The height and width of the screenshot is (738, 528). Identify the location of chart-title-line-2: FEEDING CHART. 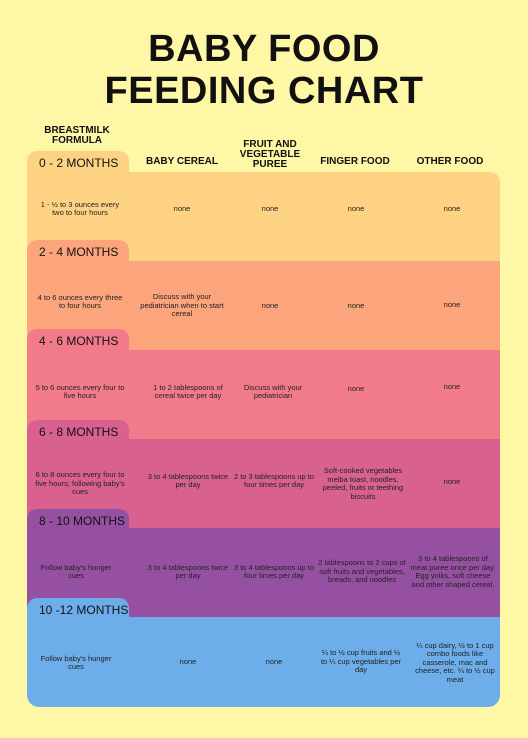
(264, 91).